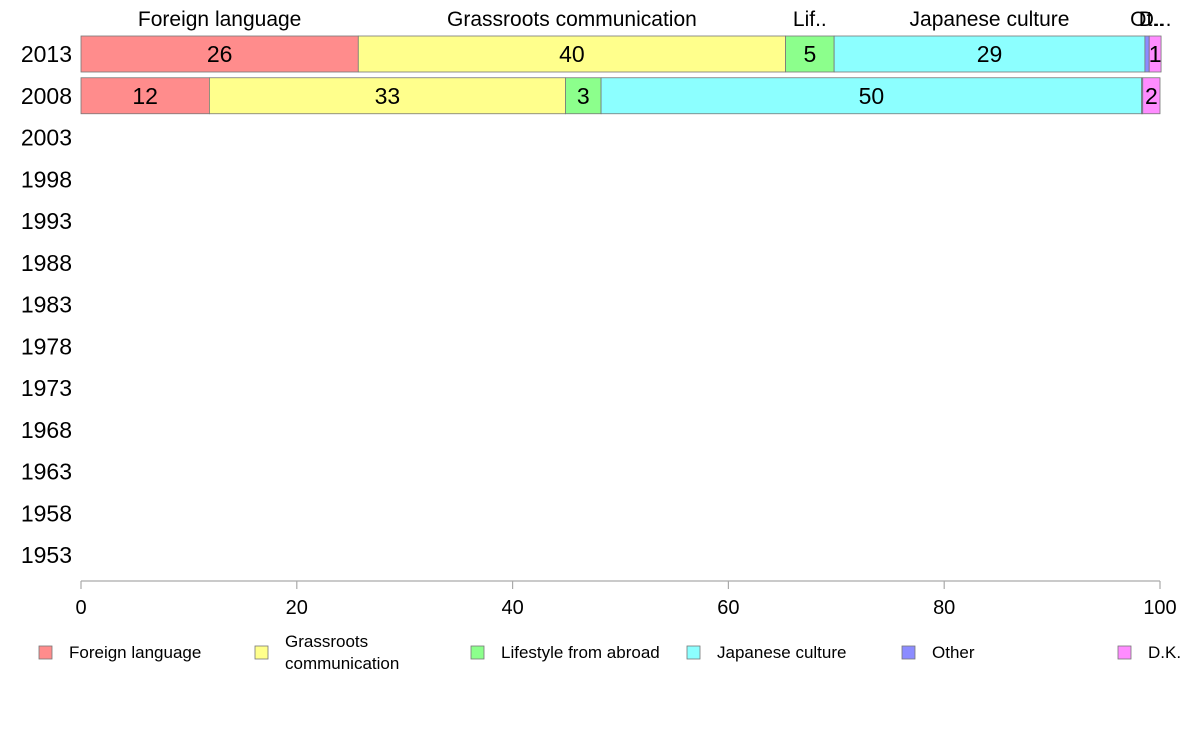 The image size is (1188, 736). Describe the element at coordinates (781, 652) in the screenshot. I see `legend-label: Japanese culture` at that location.